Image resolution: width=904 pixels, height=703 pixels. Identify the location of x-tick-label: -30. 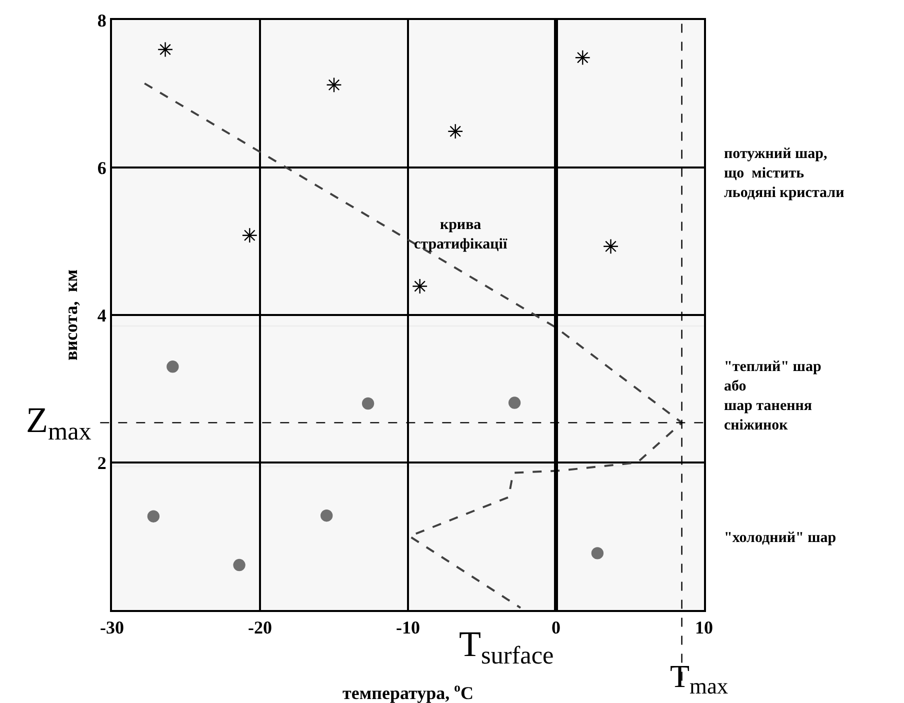
(112, 628).